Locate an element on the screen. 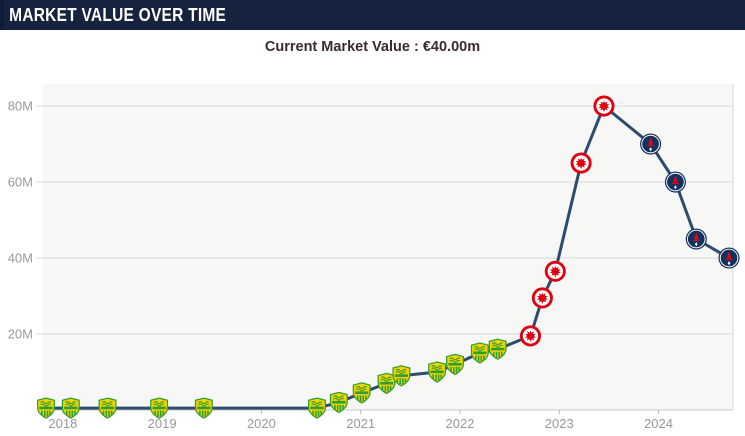 Image resolution: width=745 pixels, height=436 pixels. x-axis-label-2021: 2021 is located at coordinates (360, 423).